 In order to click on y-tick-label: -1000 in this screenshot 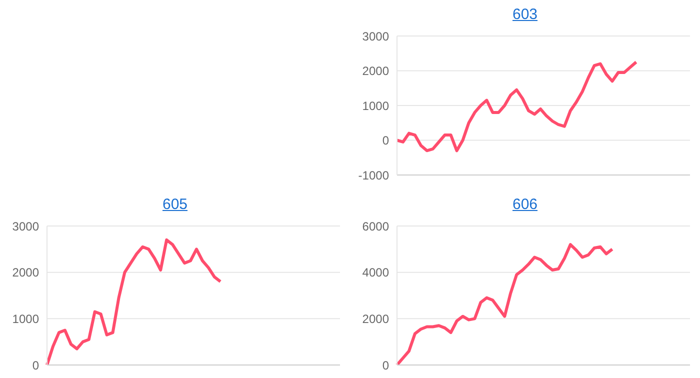, I will do `click(374, 175)`.